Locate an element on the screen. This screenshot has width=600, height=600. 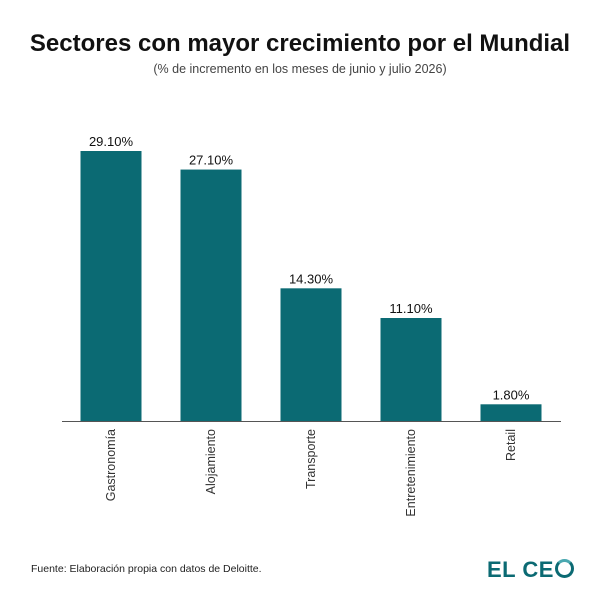
data-label: 11.10% is located at coordinates (411, 308).